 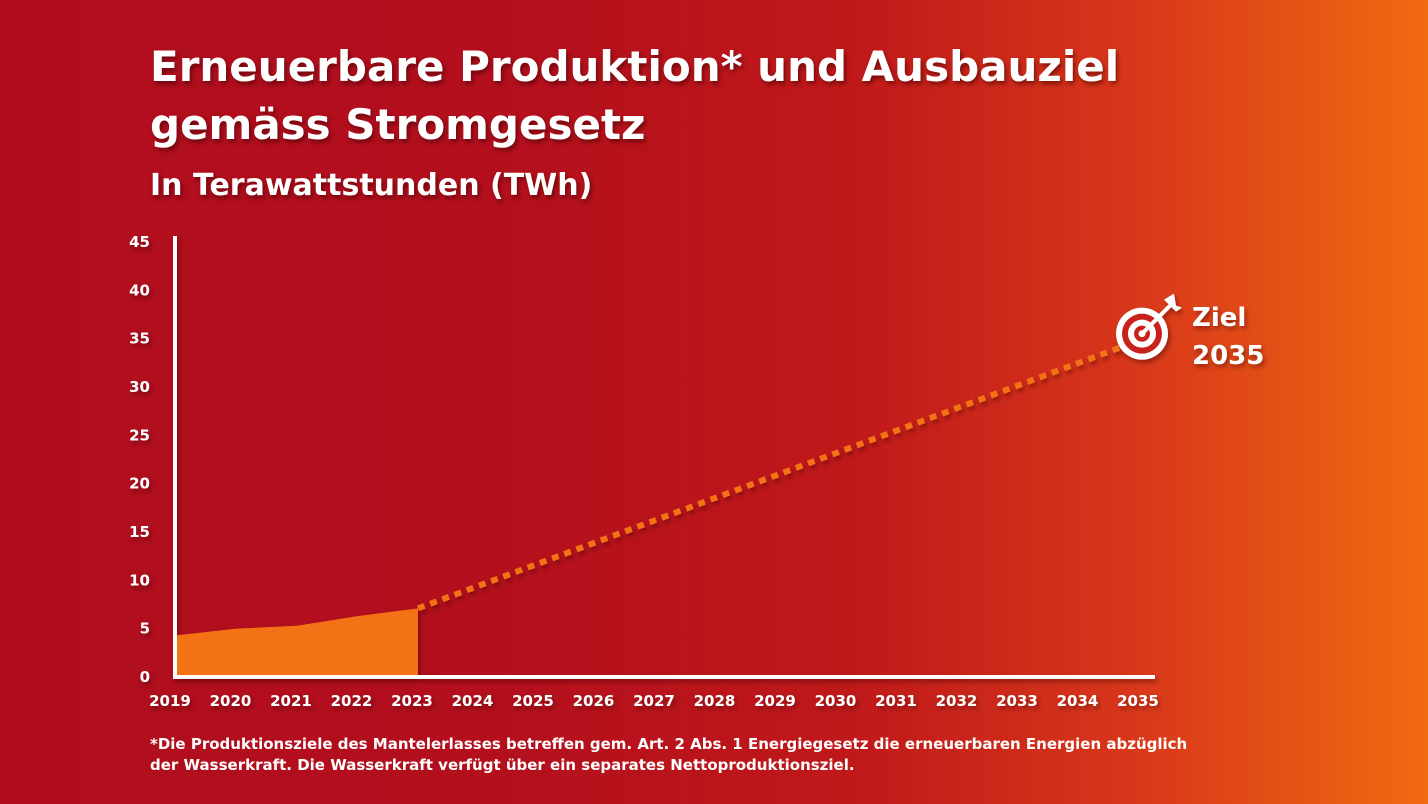 What do you see at coordinates (836, 701) in the screenshot?
I see `x-tick-label-2030: 2030` at bounding box center [836, 701].